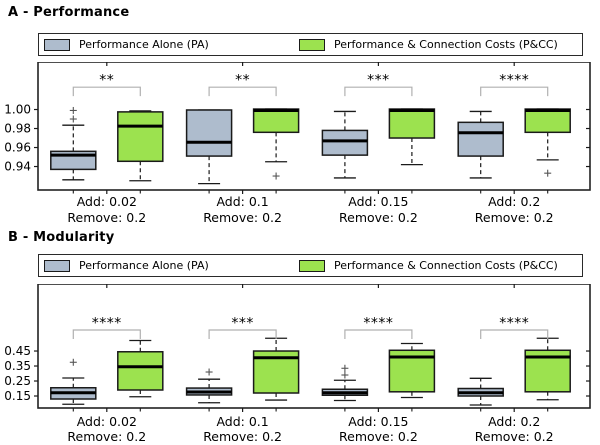 This screenshot has height=445, width=600. Describe the element at coordinates (17, 396) in the screenshot. I see `y-tick-label: 0.15` at that location.